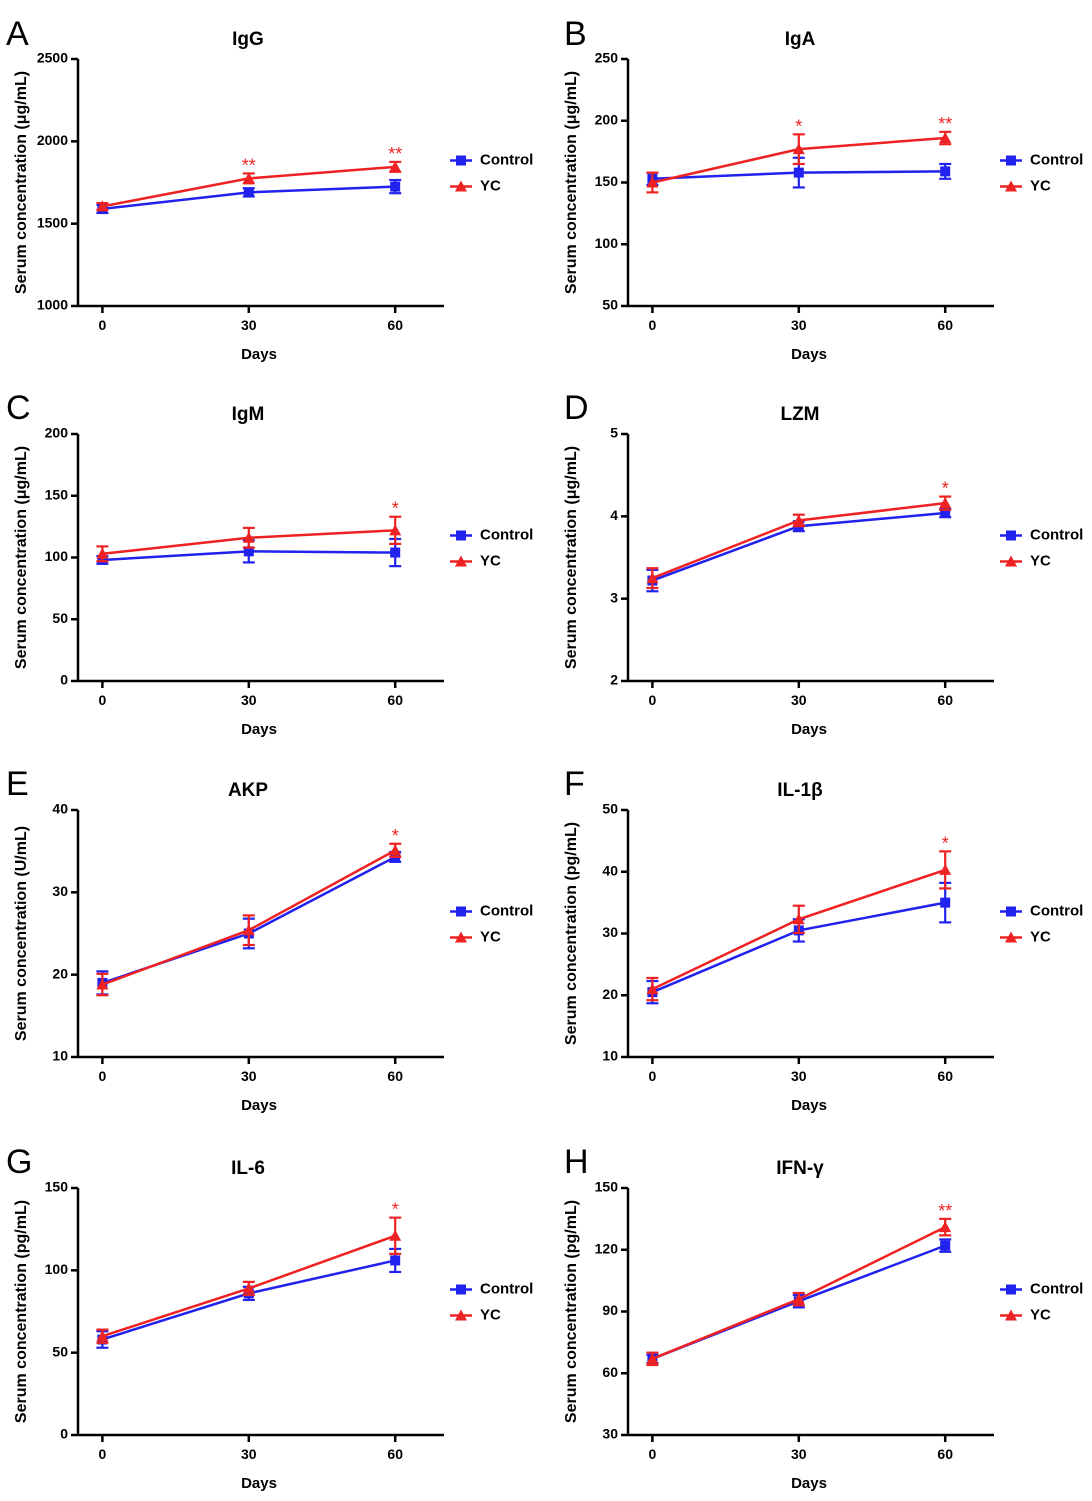  What do you see at coordinates (52, 305) in the screenshot?
I see `panel-a-y-tick-label: 1000` at bounding box center [52, 305].